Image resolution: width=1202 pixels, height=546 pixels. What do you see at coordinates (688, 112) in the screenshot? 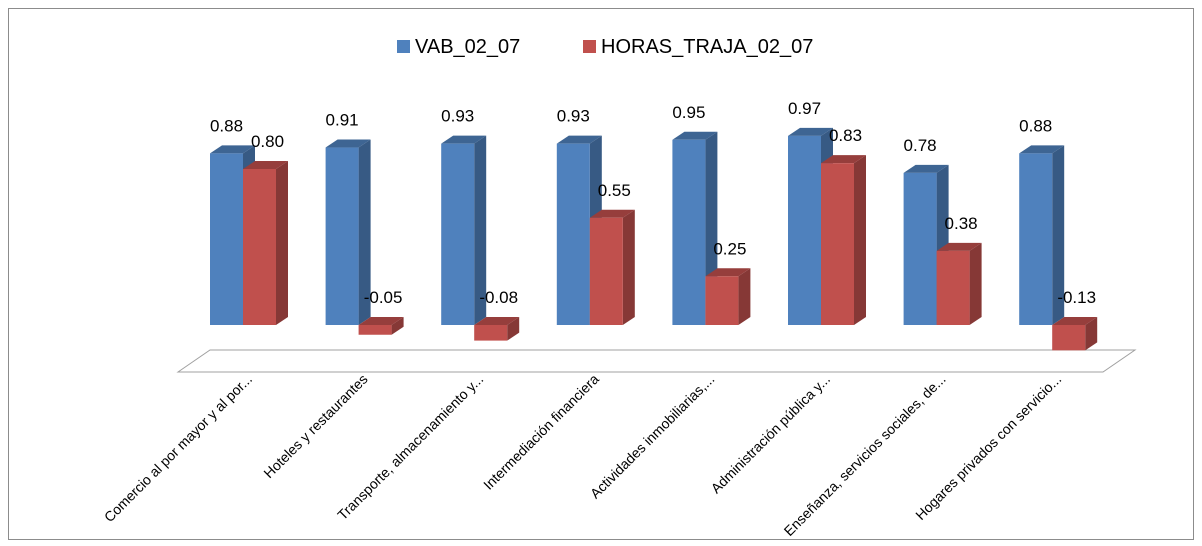
I see `data-label: 0.95` at bounding box center [688, 112].